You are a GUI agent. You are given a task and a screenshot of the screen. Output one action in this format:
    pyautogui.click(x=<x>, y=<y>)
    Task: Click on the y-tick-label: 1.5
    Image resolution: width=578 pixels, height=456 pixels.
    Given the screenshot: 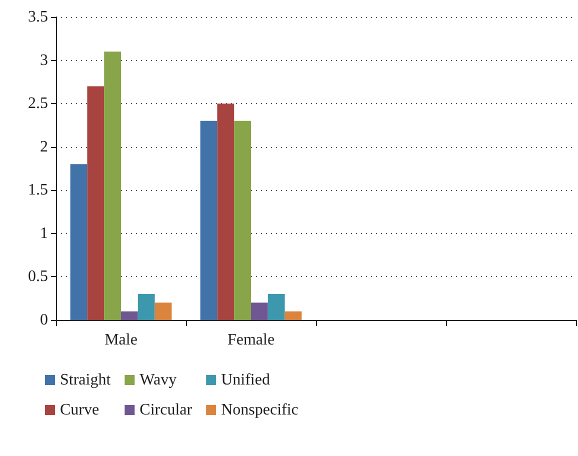 What is the action you would take?
    pyautogui.click(x=38, y=190)
    